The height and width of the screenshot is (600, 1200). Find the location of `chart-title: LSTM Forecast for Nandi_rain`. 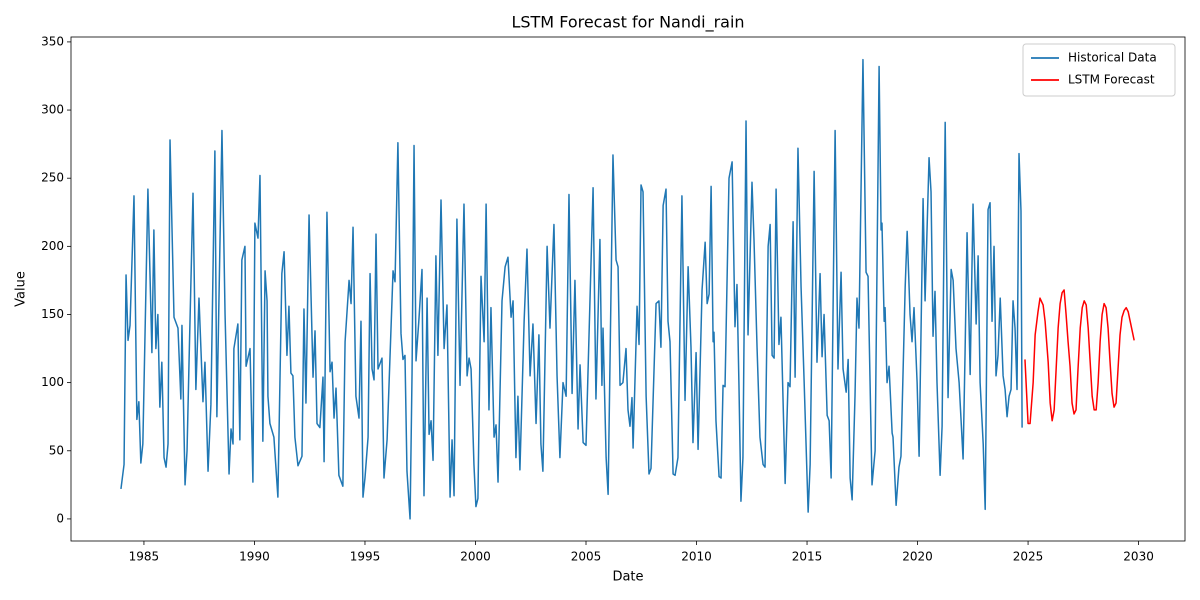

chart-title: LSTM Forecast for Nandi_rain is located at coordinates (627, 23).